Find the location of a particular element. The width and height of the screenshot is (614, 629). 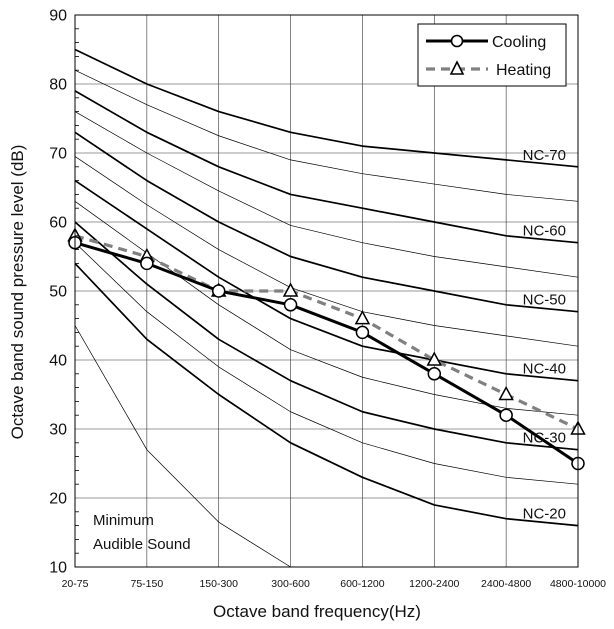

y-tick-label: 80 is located at coordinates (58, 85).